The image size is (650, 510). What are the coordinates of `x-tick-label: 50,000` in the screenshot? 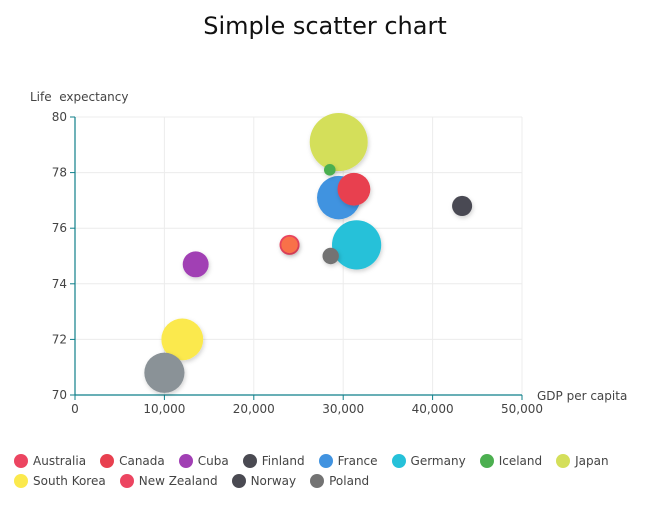 It's located at (522, 409).